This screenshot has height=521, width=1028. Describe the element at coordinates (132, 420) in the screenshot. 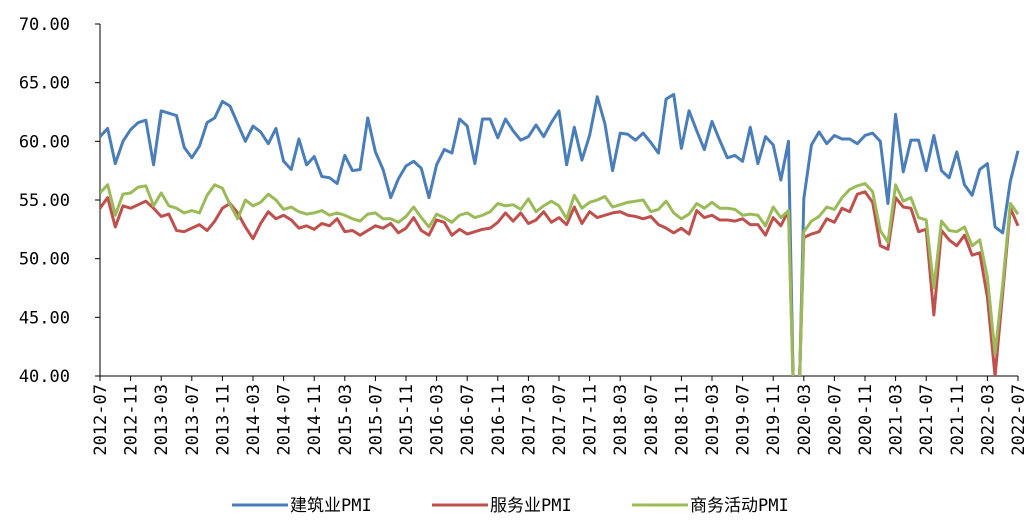

I see `x-tick-label: 2012-11` at that location.